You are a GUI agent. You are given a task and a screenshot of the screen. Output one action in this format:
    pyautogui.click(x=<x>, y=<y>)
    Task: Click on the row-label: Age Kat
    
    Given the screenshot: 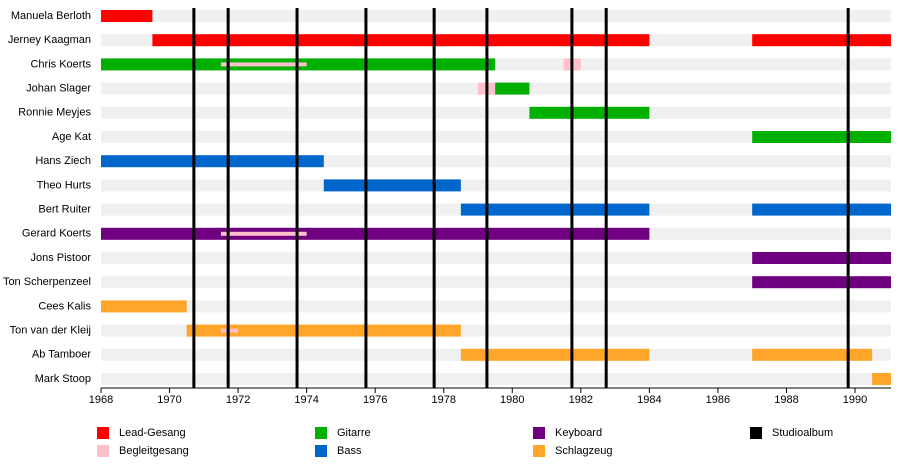 What is the action you would take?
    pyautogui.click(x=71, y=137)
    